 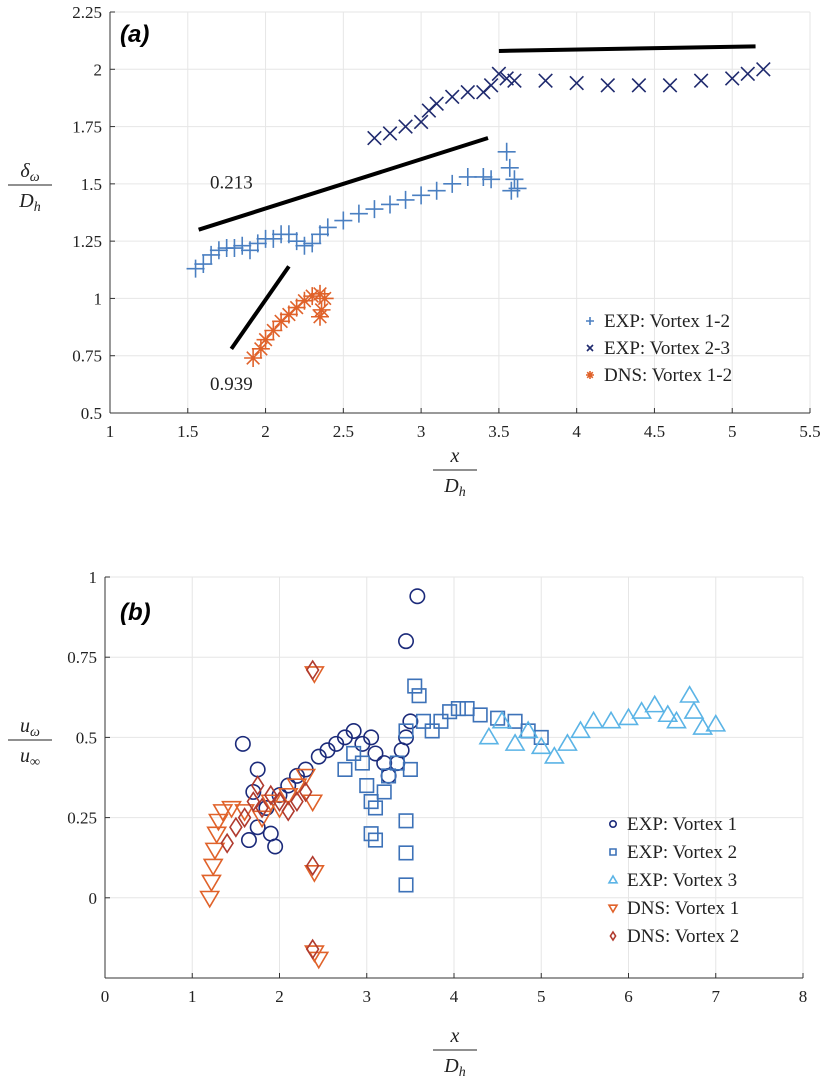 I want to click on y-tick-label: 0.75, so click(x=87, y=356).